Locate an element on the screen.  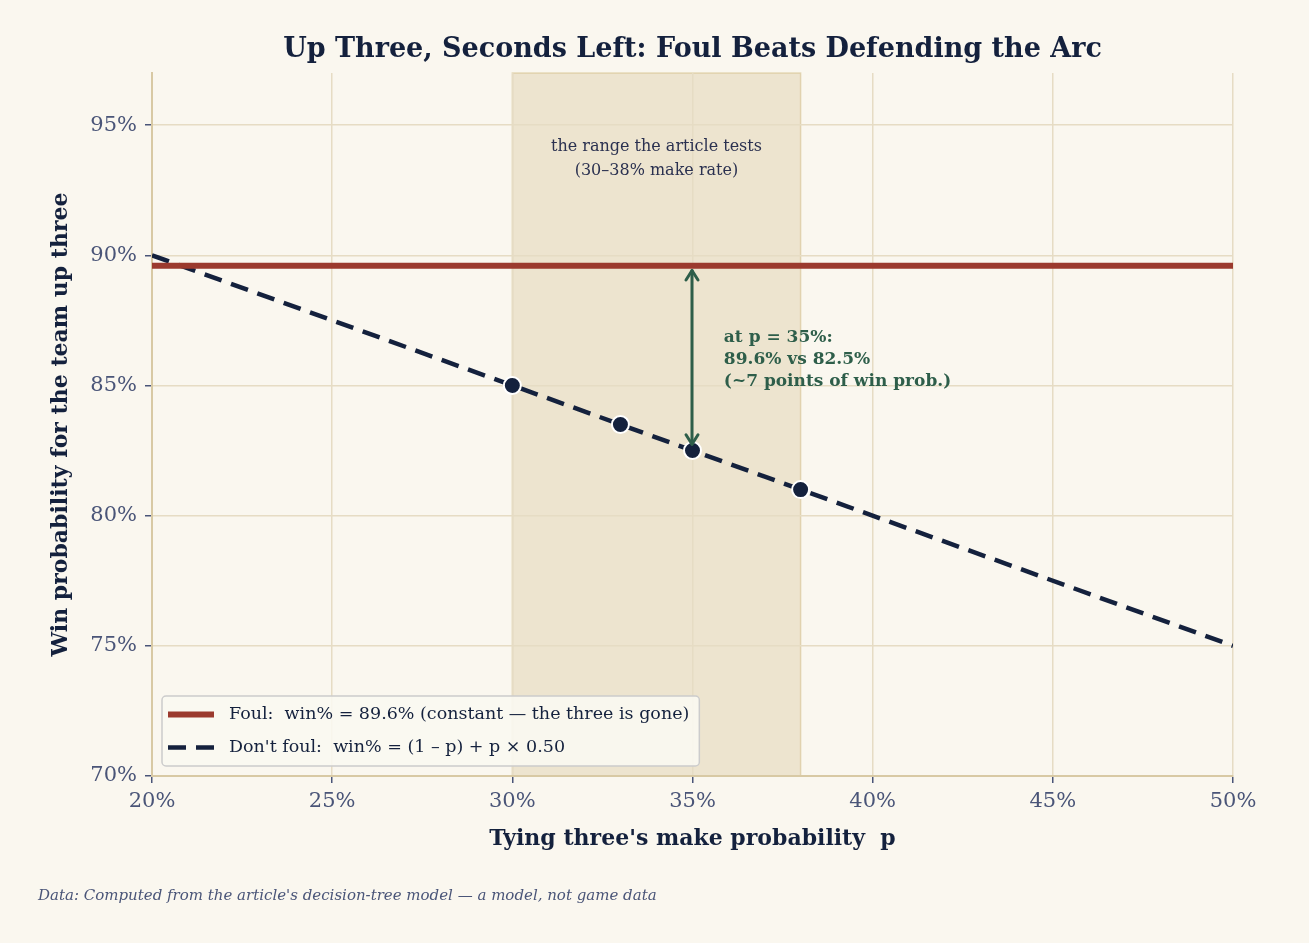
y-tick-label: 70% is located at coordinates (113, 774).